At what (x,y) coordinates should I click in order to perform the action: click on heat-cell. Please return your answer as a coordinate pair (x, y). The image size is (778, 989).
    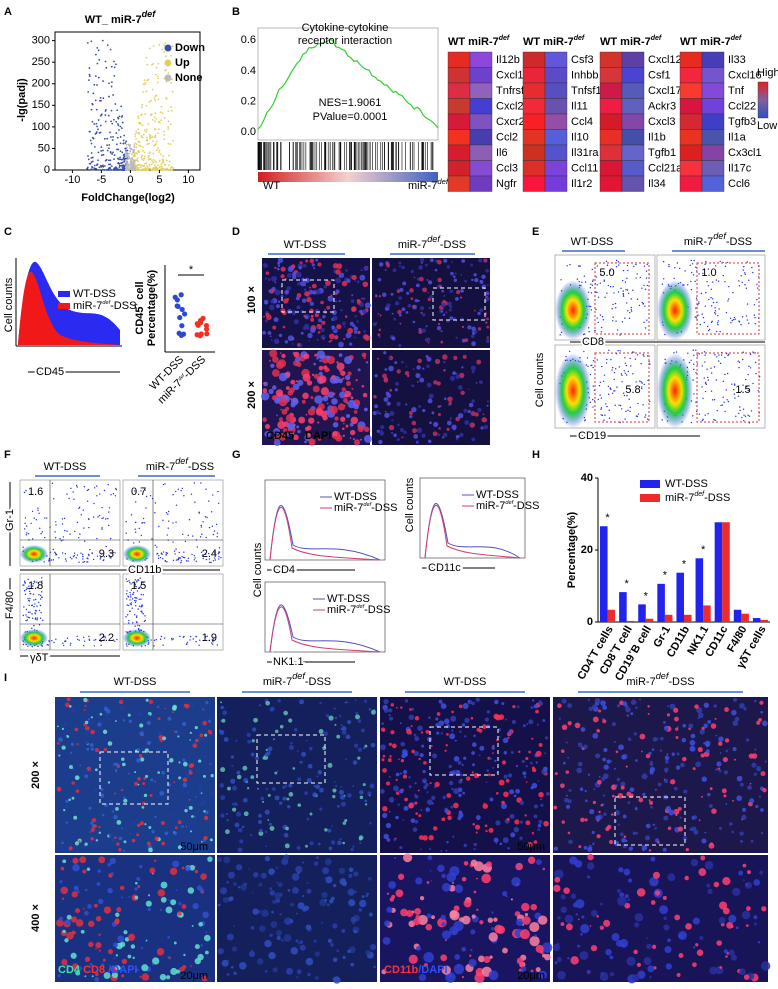
    Looking at the image, I should click on (691, 107).